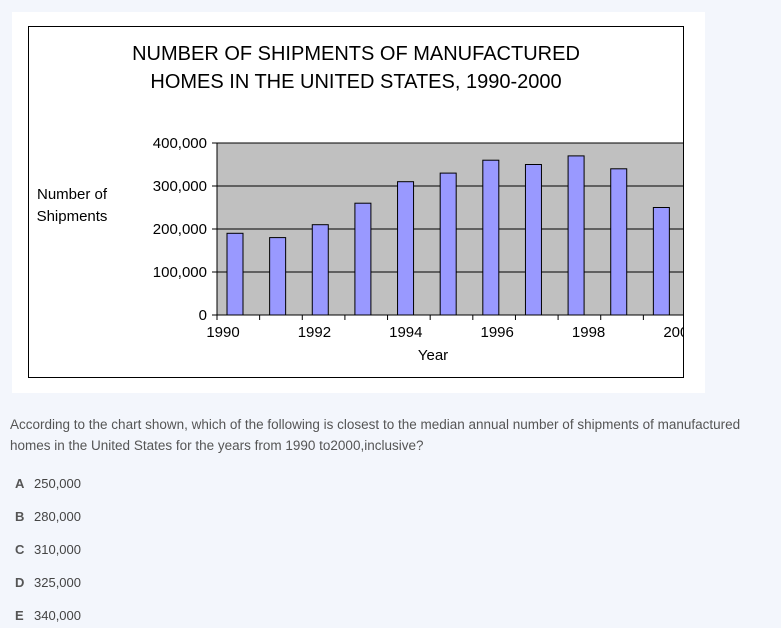  Describe the element at coordinates (222, 332) in the screenshot. I see `x-tick-label: 1990` at that location.